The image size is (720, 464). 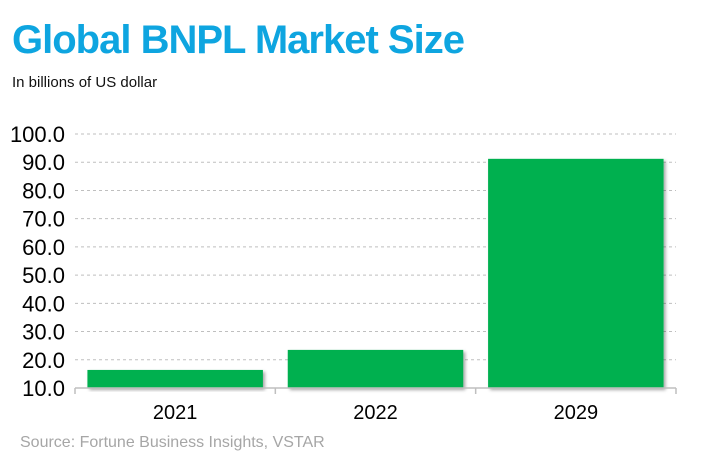 I want to click on y-tick-label: 10.0, so click(x=43, y=388).